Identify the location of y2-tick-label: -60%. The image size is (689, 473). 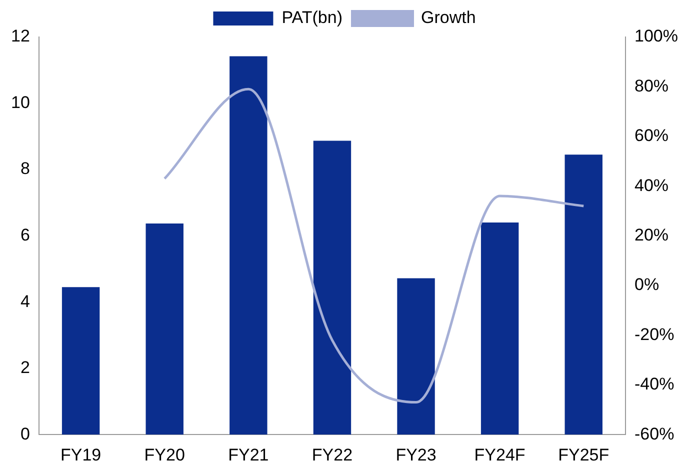
(654, 434).